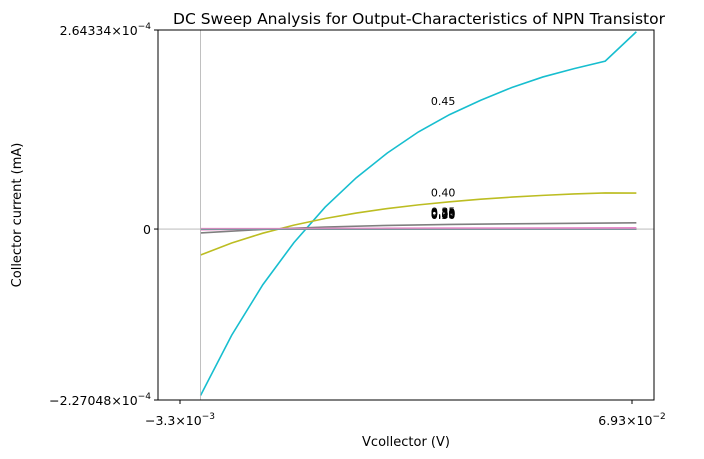 The image size is (704, 459). What do you see at coordinates (100, 400) in the screenshot?
I see `y-tick-label-2: −2.27048×10−4` at bounding box center [100, 400].